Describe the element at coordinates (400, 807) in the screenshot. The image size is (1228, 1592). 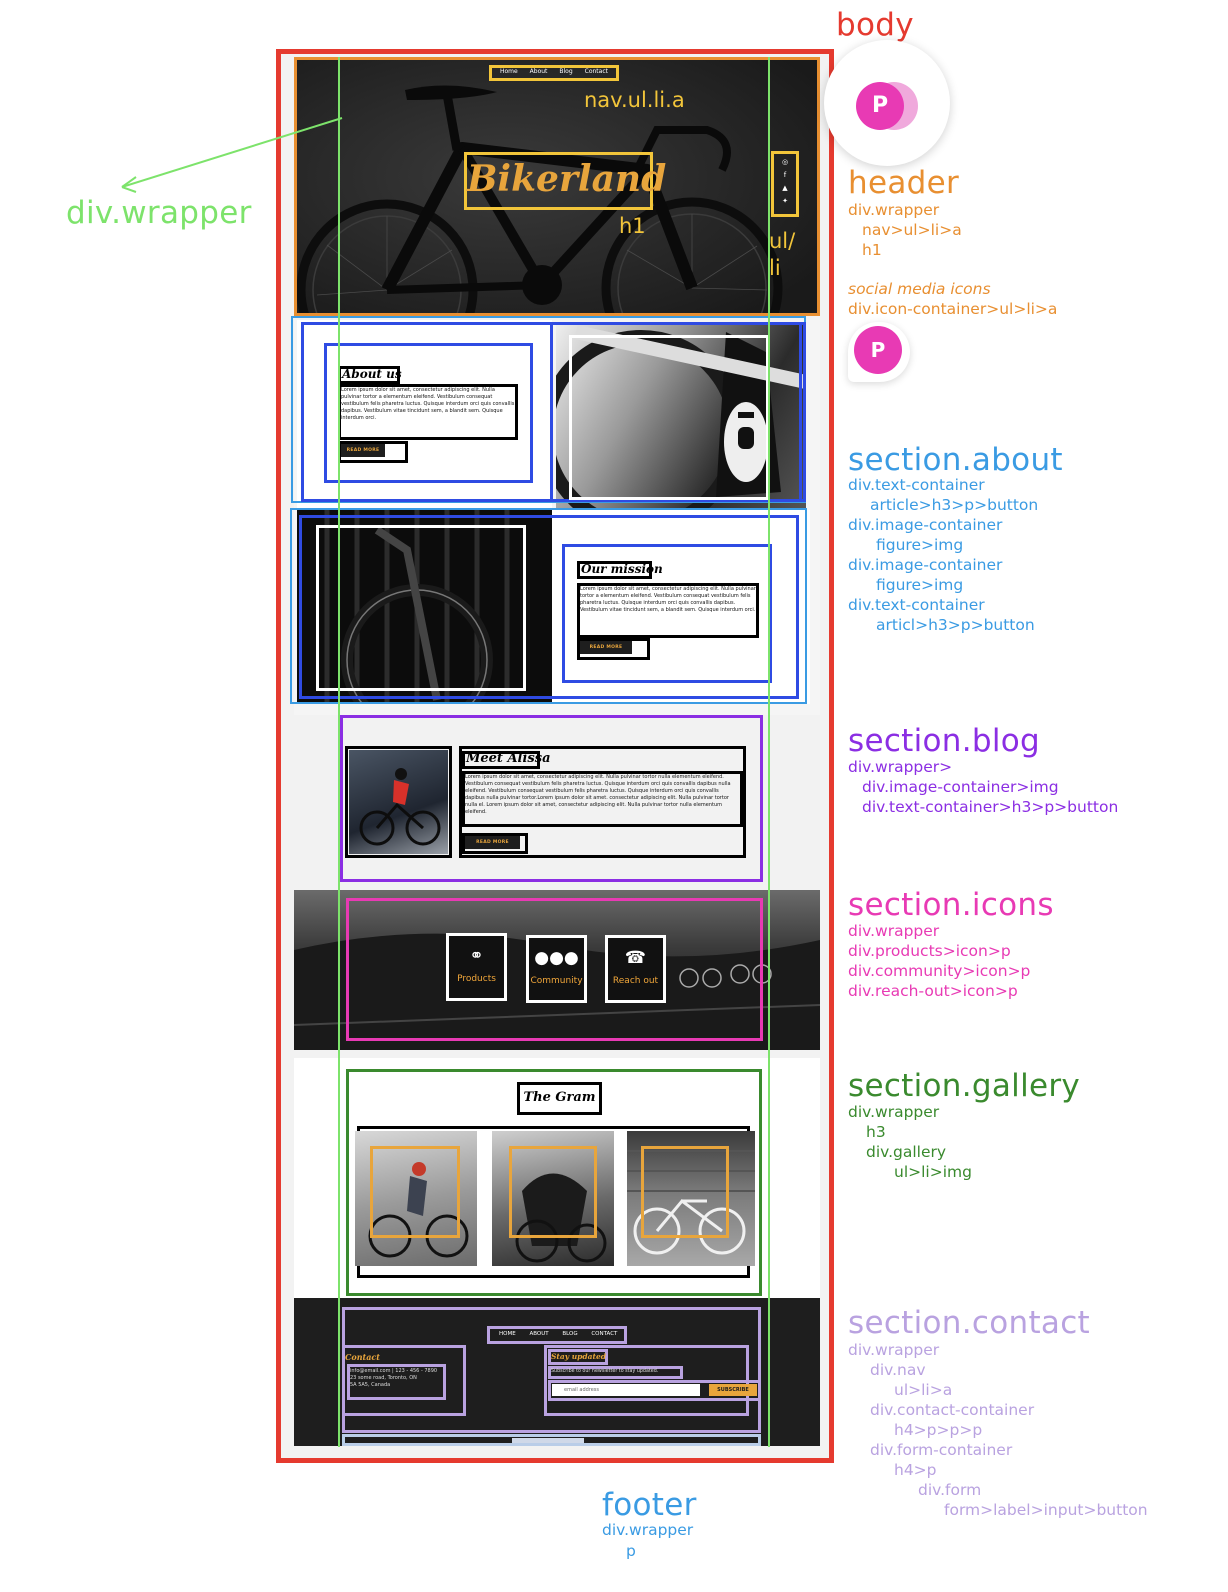
I see `blog-photo-art` at that location.